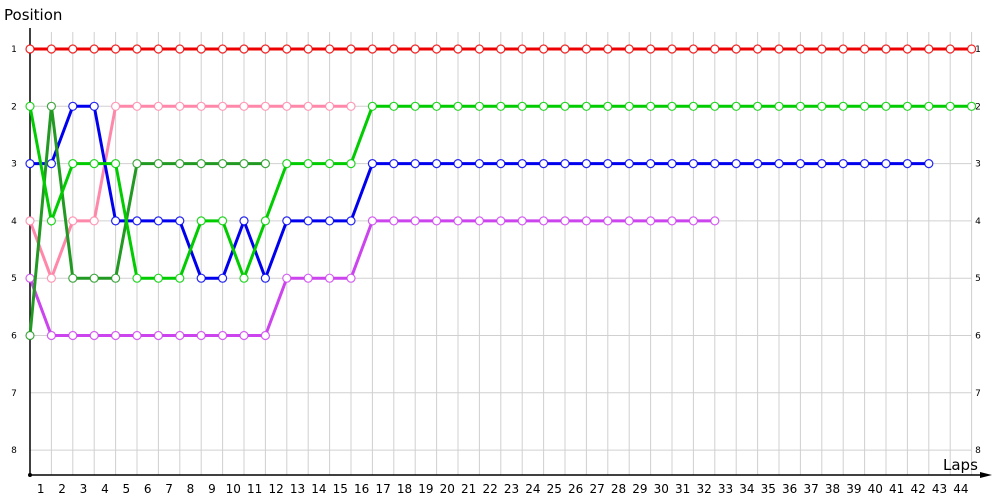 The height and width of the screenshot is (500, 1000). I want to click on series-line, so click(189, 193).